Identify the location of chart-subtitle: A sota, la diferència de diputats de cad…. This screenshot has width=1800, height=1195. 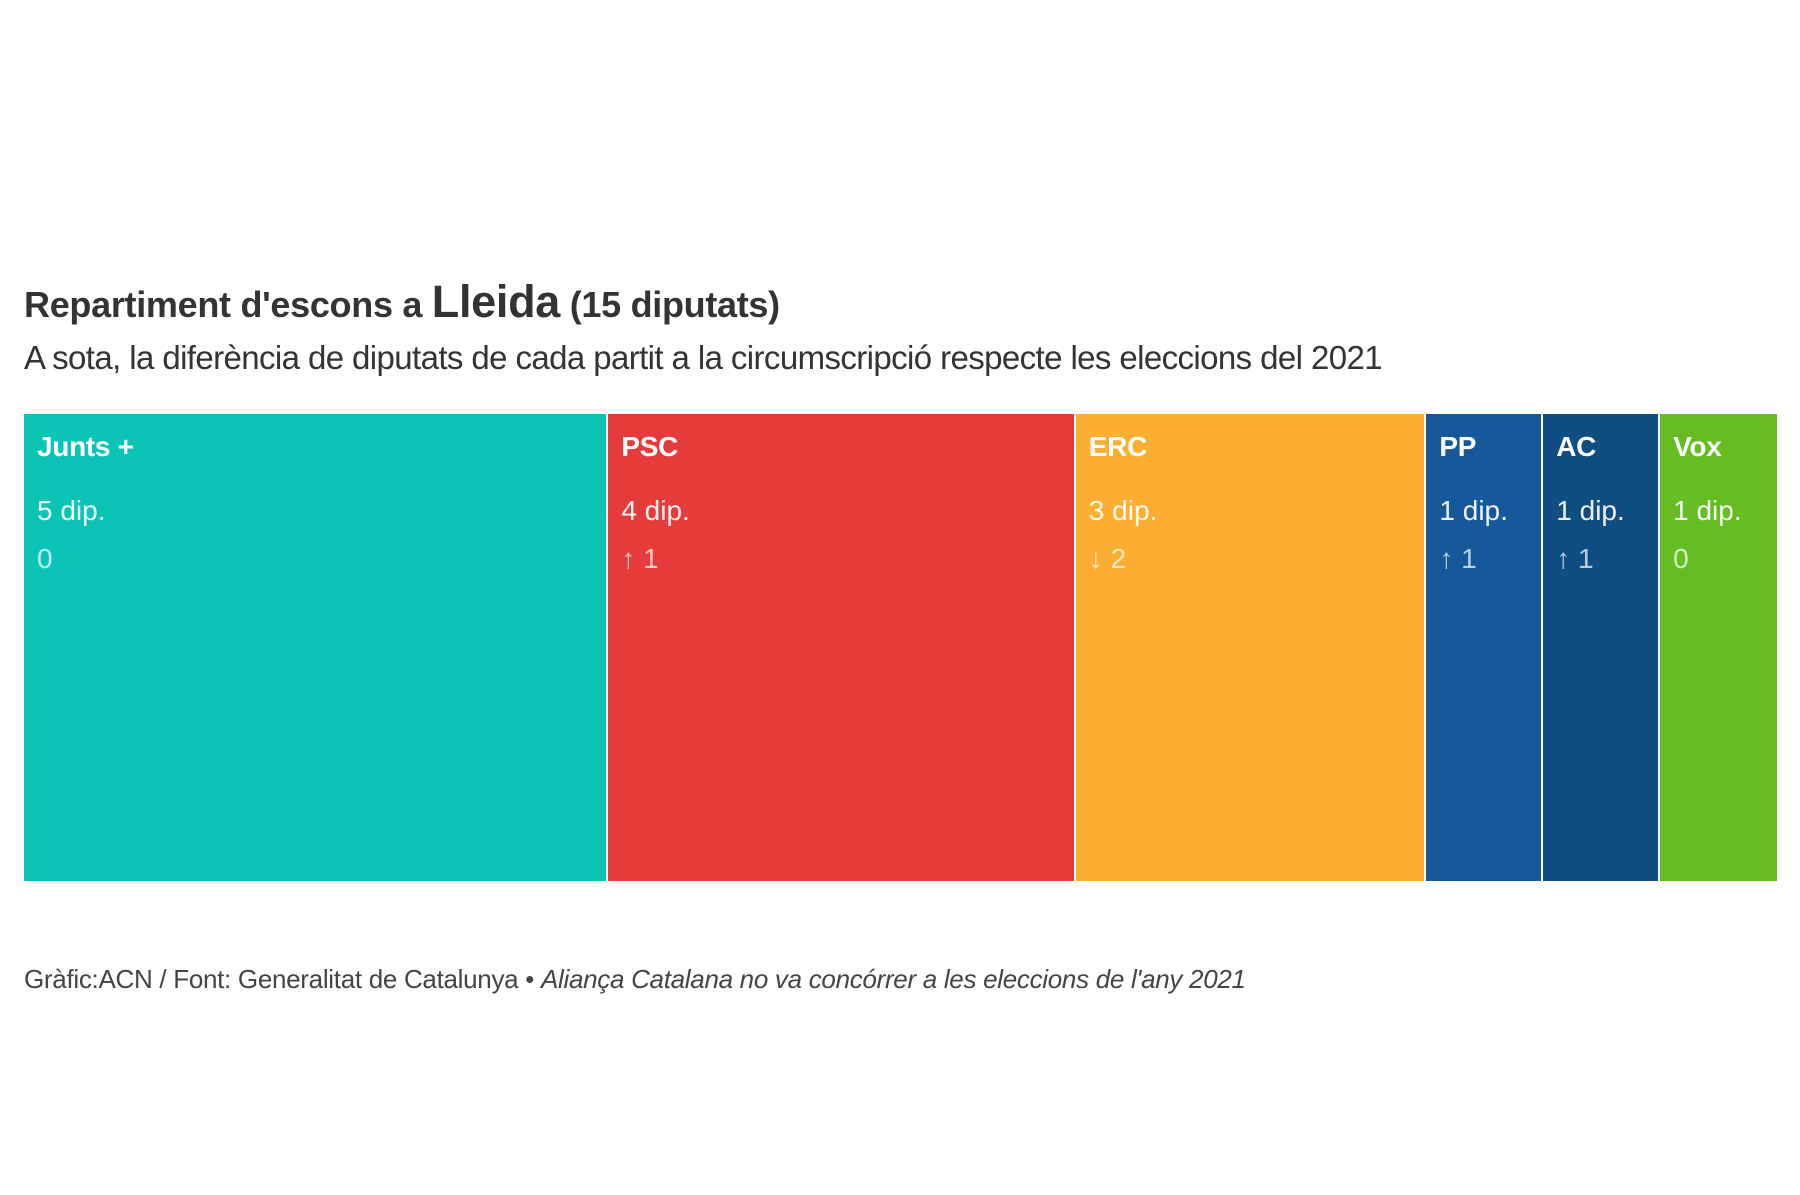
(703, 357).